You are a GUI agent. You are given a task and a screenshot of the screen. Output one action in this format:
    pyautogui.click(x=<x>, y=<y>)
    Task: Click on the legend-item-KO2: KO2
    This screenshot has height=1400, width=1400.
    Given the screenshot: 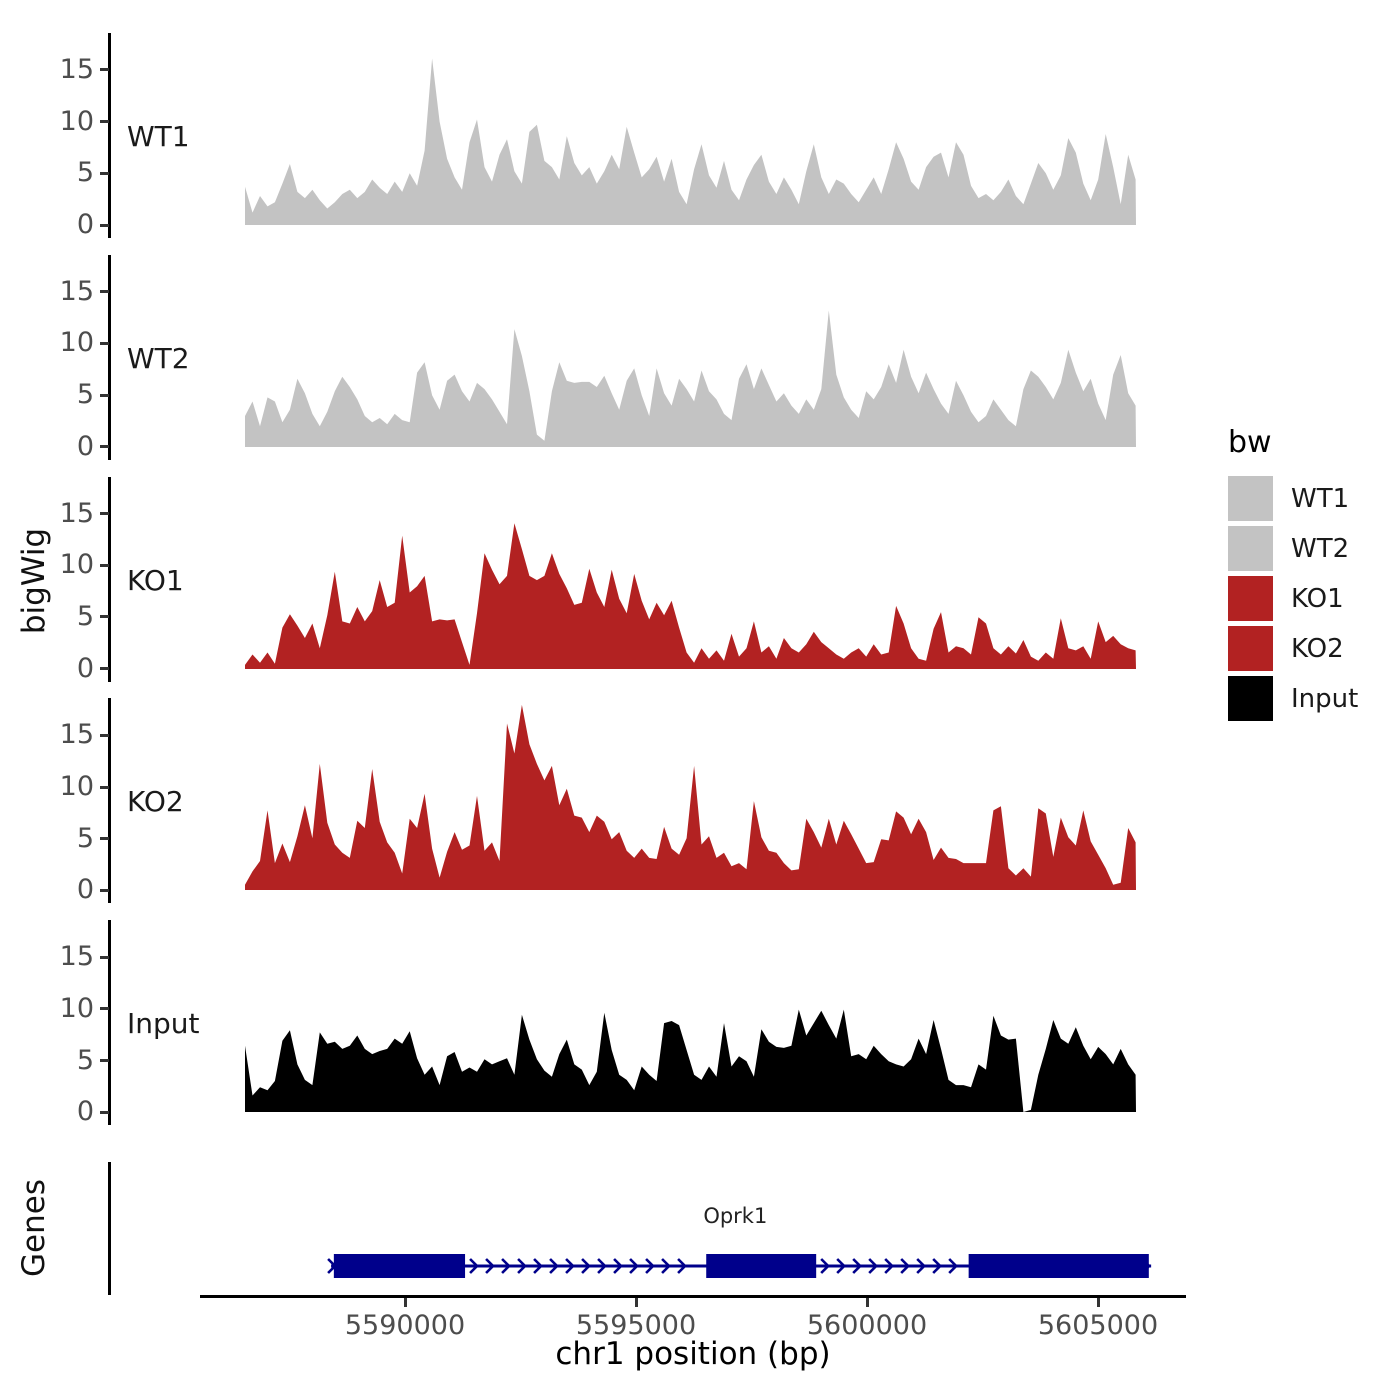 What is the action you would take?
    pyautogui.click(x=1313, y=648)
    